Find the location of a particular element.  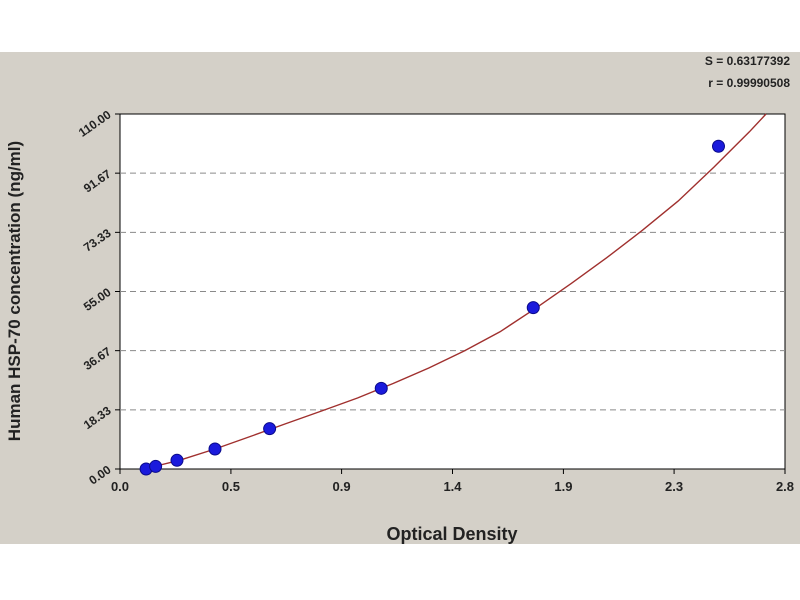

x-tick-label: 1.4 is located at coordinates (452, 486).